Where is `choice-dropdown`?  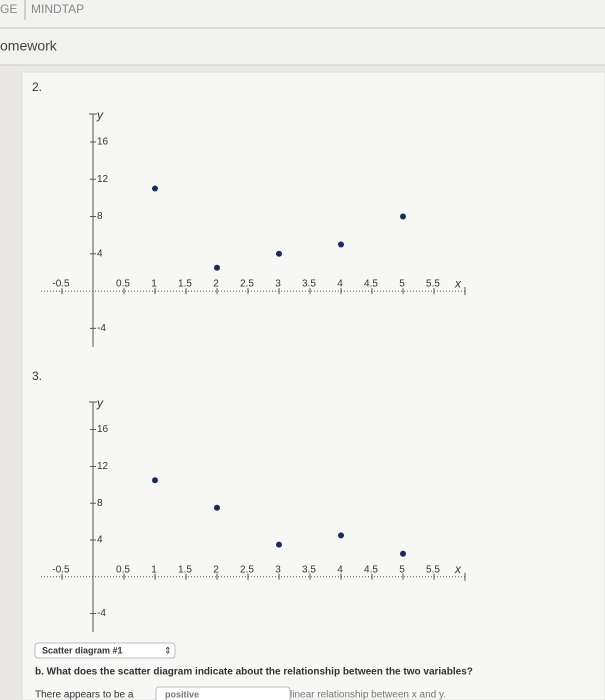
choice-dropdown is located at coordinates (223, 693).